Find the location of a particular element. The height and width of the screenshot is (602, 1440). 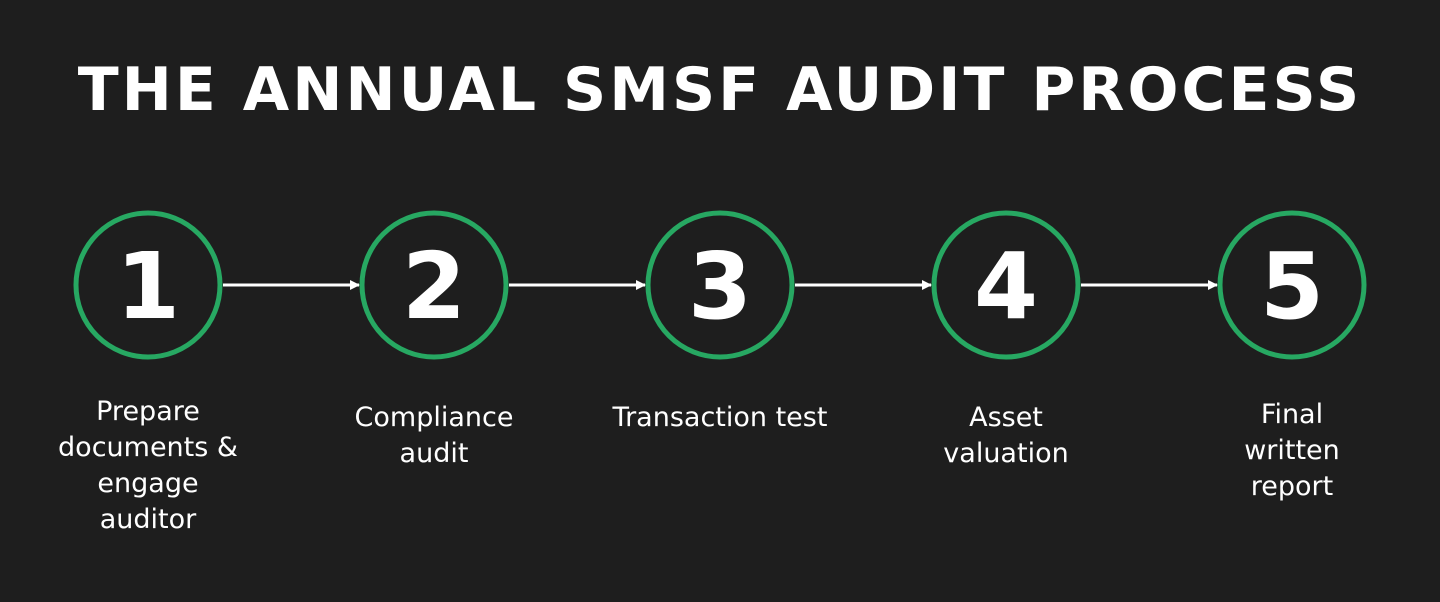

step-3-circle is located at coordinates (720, 285).